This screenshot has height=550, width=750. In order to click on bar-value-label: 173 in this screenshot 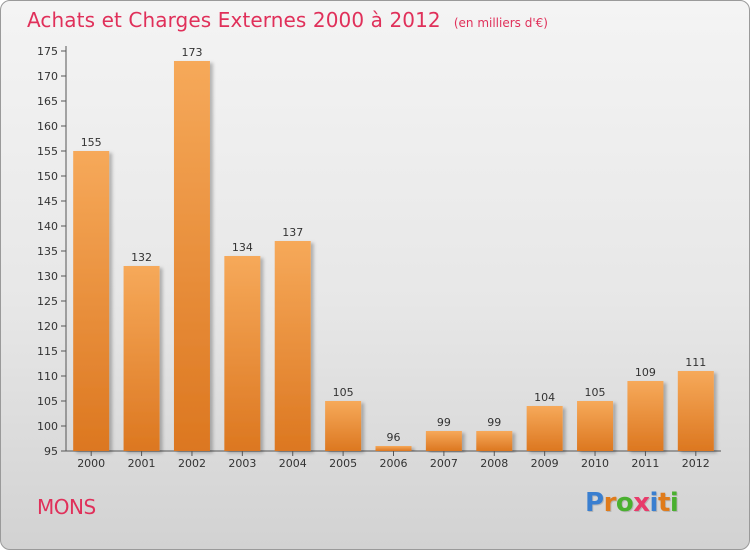, I will do `click(191, 52)`.